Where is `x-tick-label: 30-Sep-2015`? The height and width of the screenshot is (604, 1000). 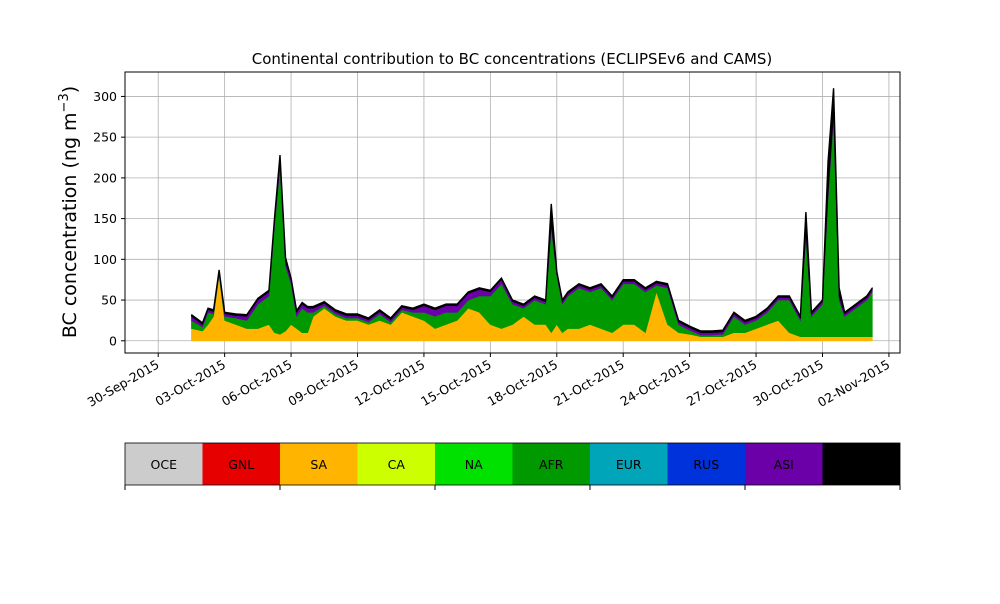
x-tick-label: 30-Sep-2015 is located at coordinates (123, 383).